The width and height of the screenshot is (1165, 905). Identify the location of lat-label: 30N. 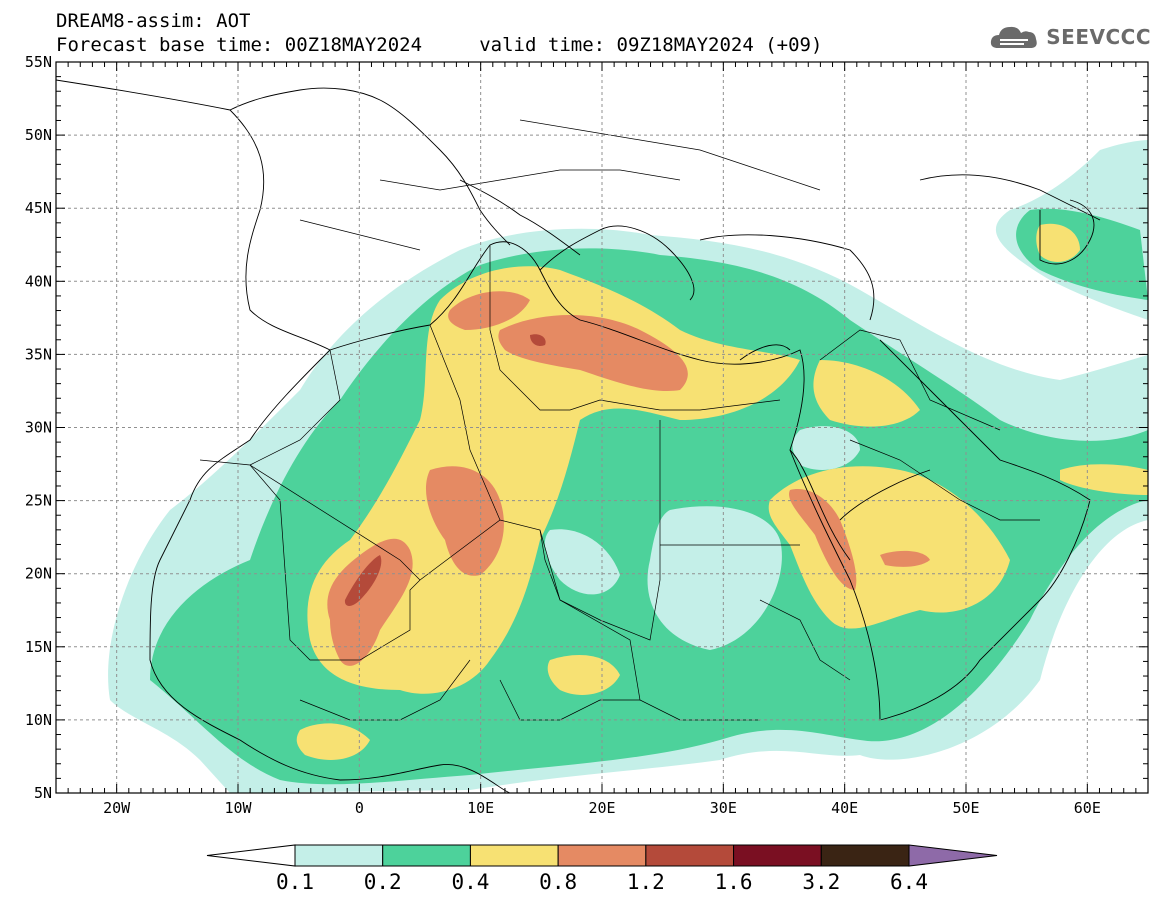
(38, 428).